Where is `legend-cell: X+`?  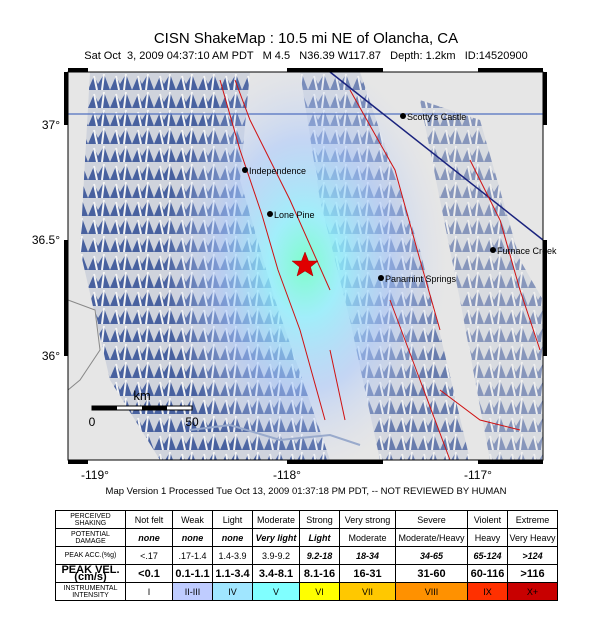
legend-cell: X+ is located at coordinates (532, 591).